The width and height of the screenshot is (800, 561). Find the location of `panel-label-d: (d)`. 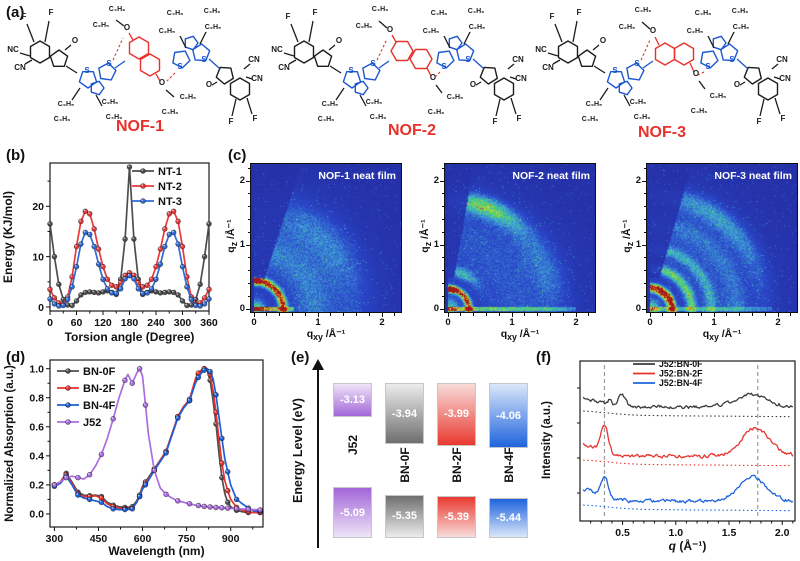

panel-label-d: (d) is located at coordinates (16, 357).